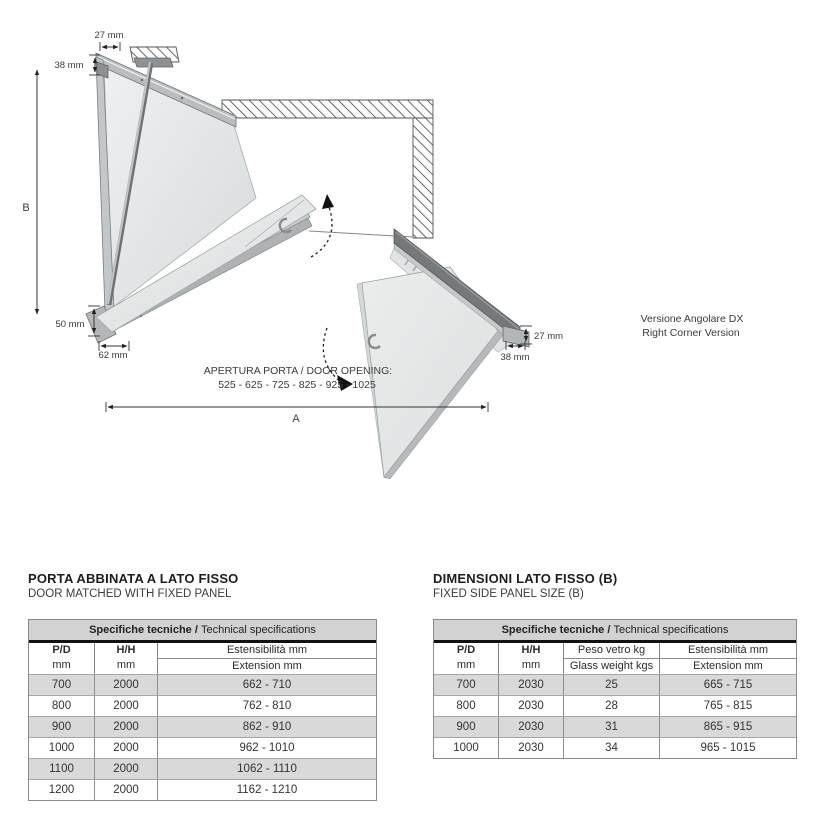  What do you see at coordinates (266, 685) in the screenshot?
I see `table-cell: 662 - 710` at bounding box center [266, 685].